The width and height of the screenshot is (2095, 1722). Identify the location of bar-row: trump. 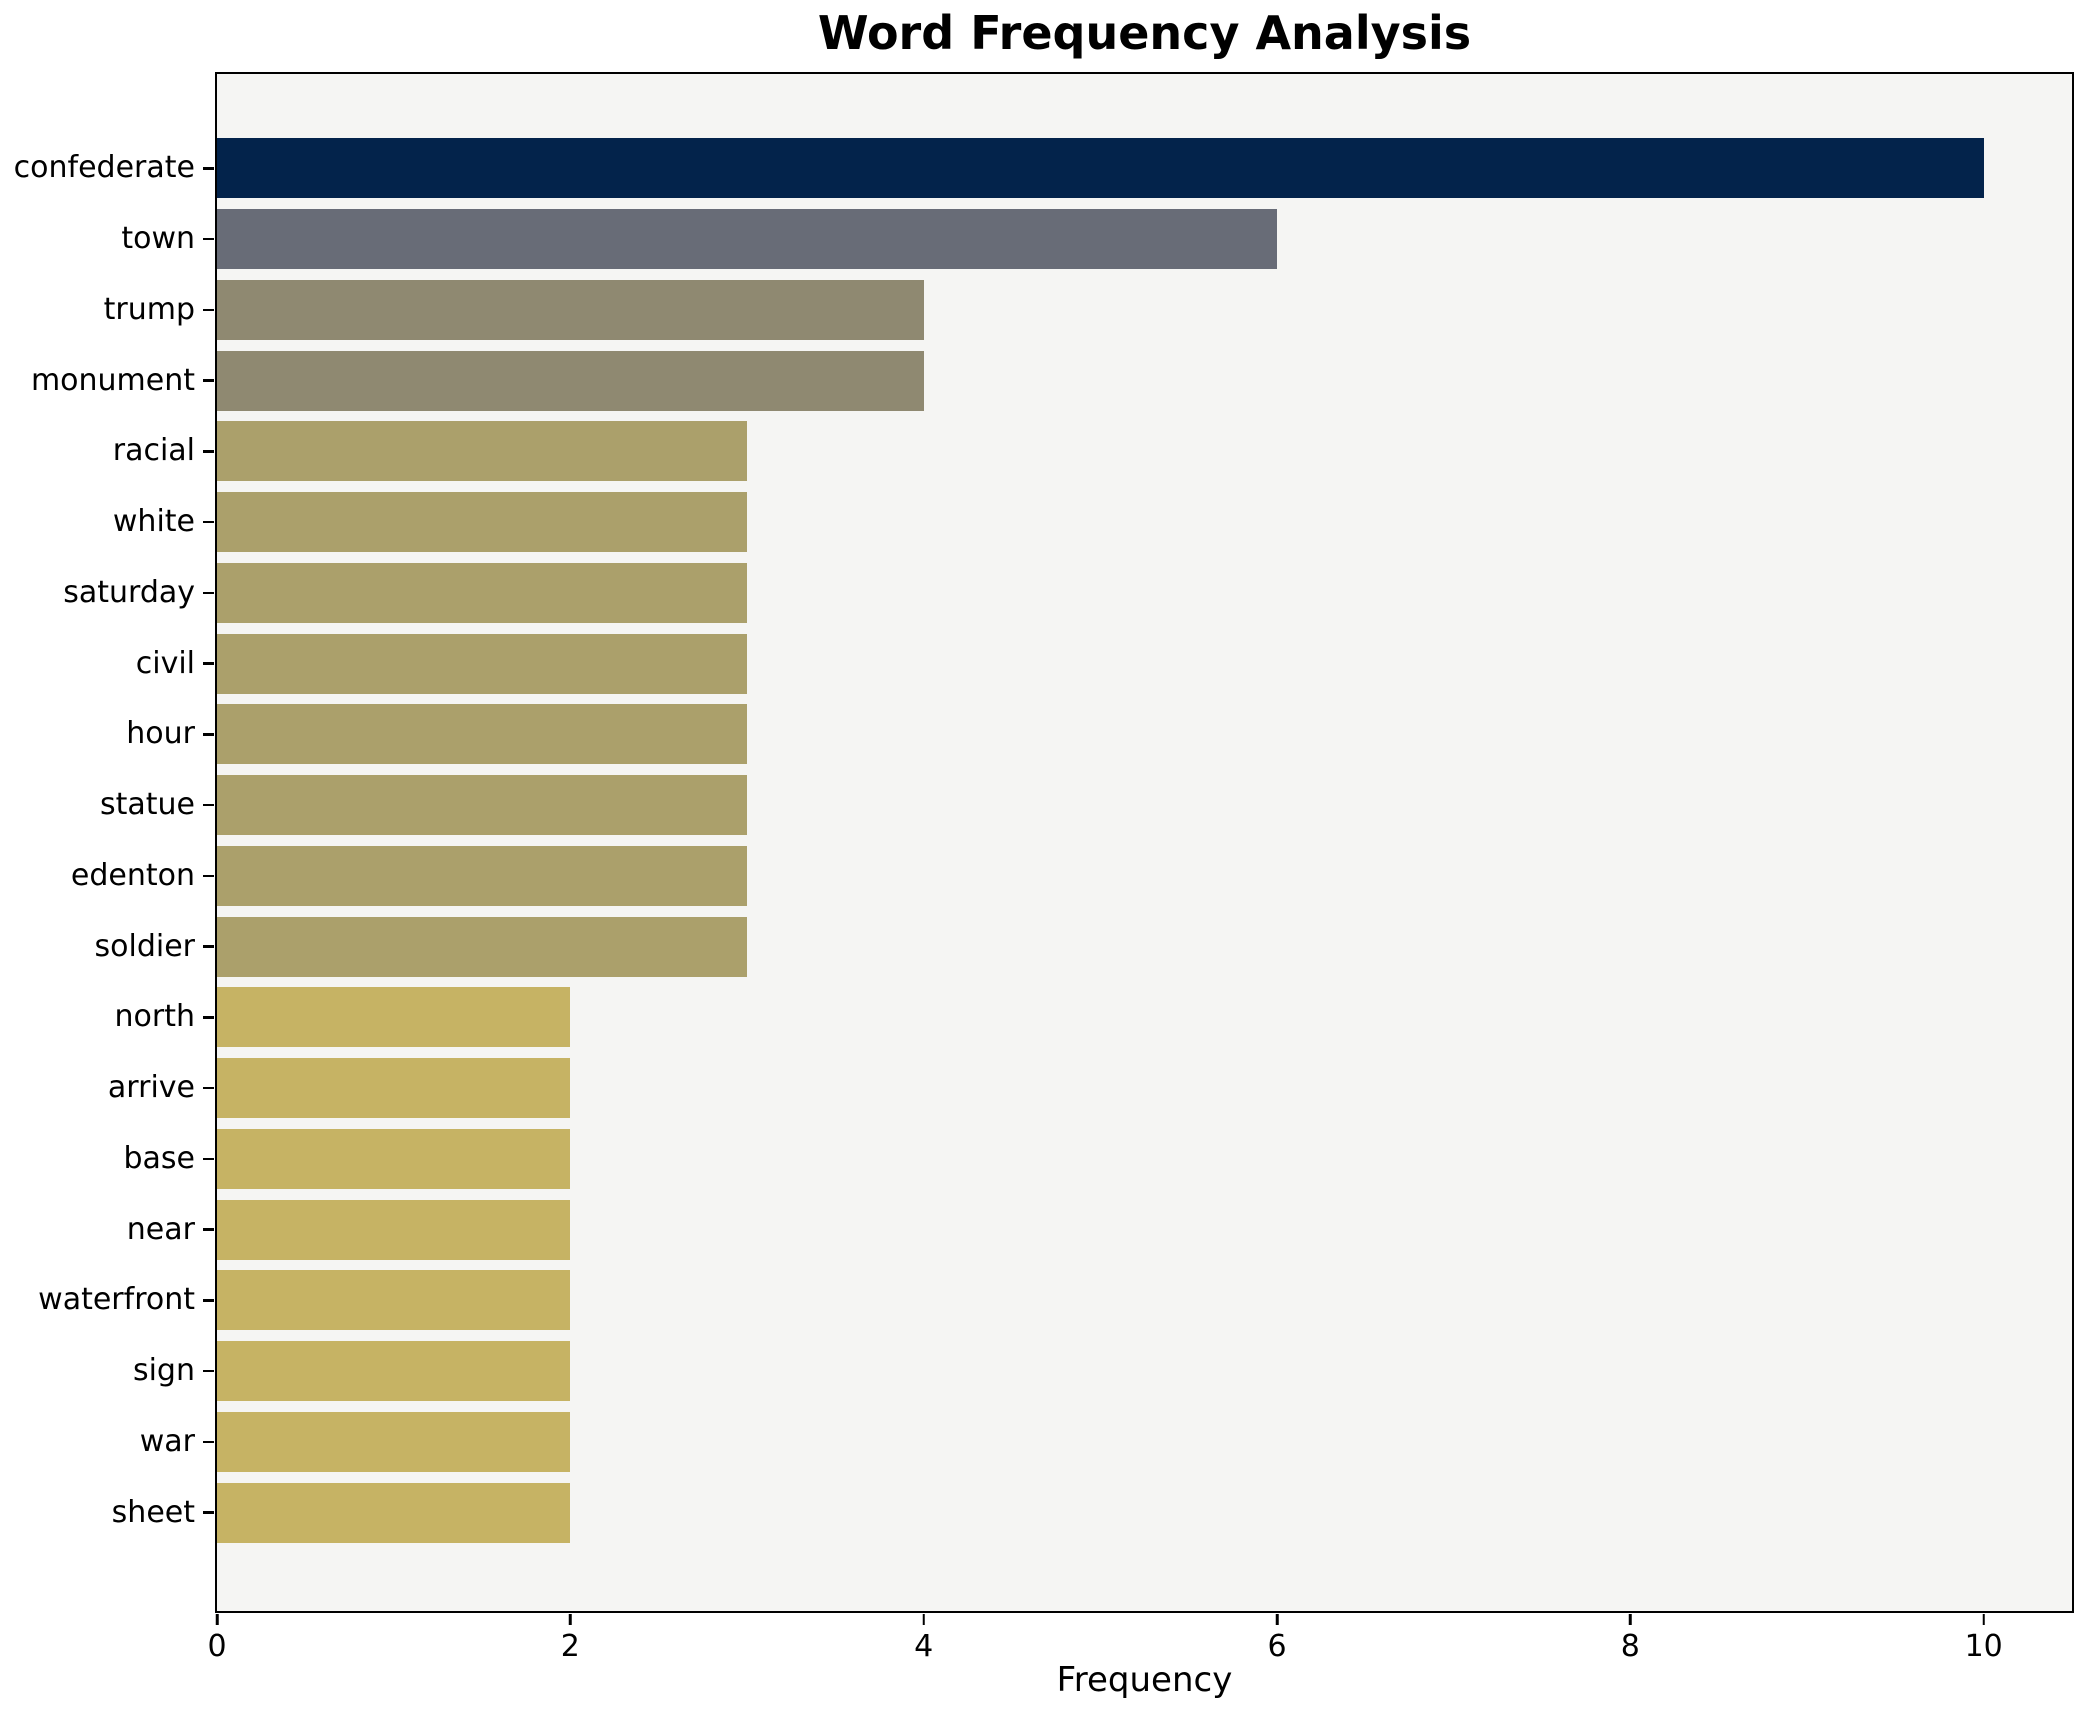
(1088, 310).